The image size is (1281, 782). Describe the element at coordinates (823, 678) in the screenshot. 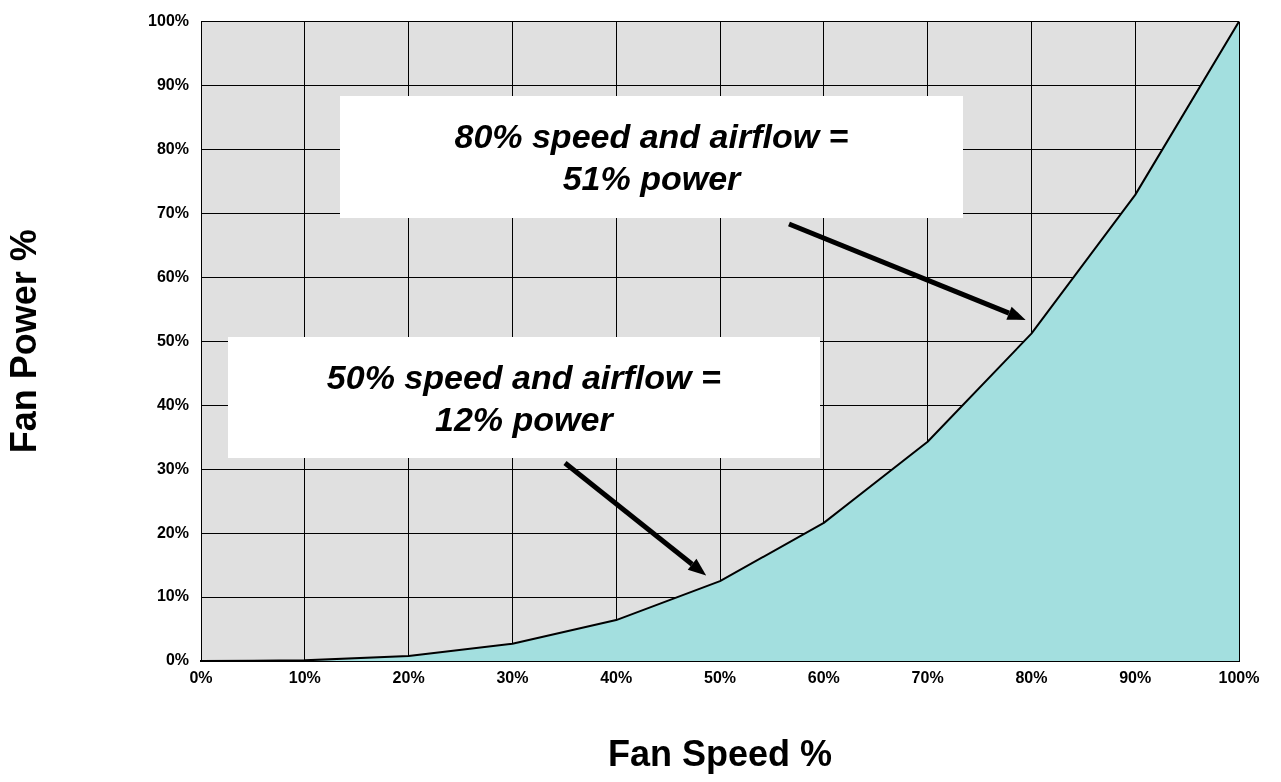

I see `x-tick-label: 60%` at that location.